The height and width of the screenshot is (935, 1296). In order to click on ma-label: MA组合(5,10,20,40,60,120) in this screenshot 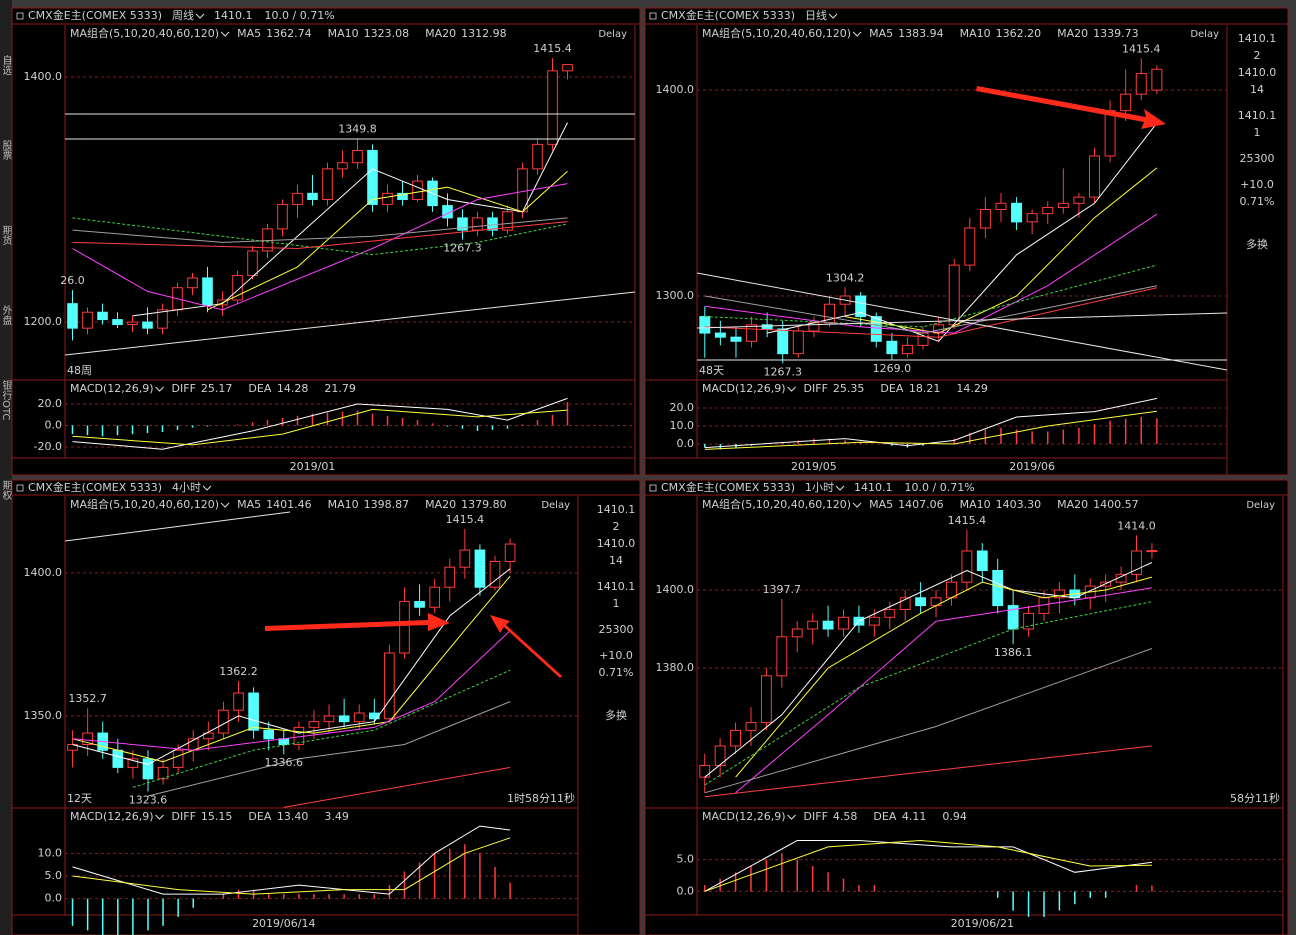, I will do `click(144, 33)`.